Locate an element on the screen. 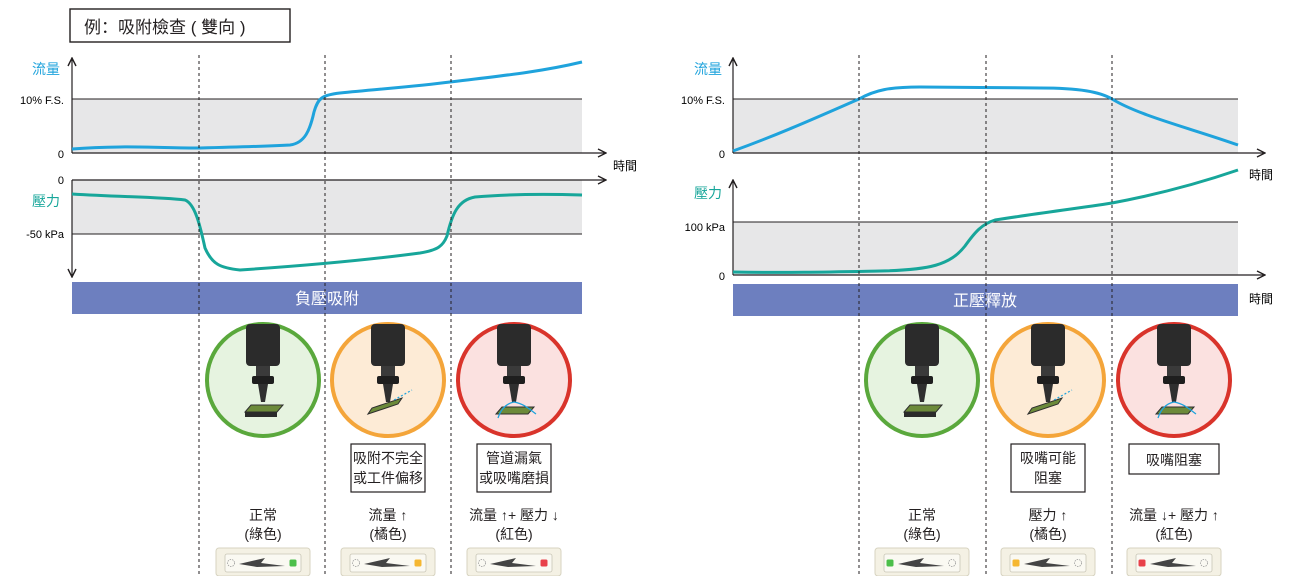 The width and height of the screenshot is (1293, 576). right-flow-chart: 流量 10% F.S. 0 時間 is located at coordinates (977, 120).